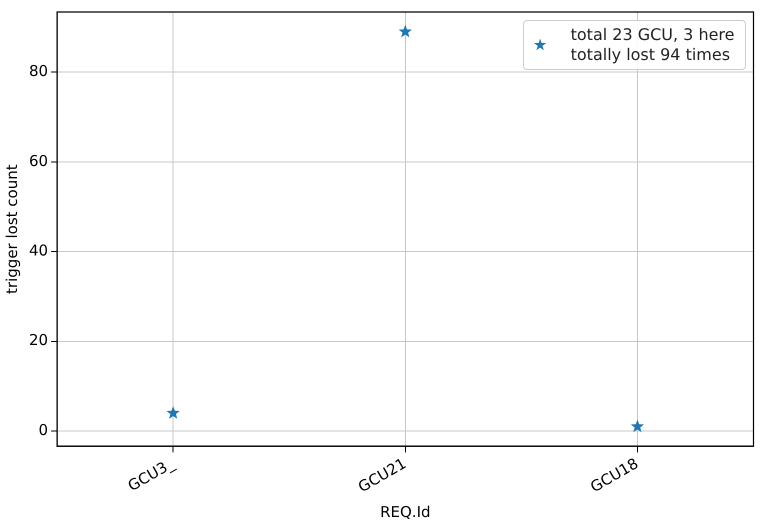 The width and height of the screenshot is (763, 526). What do you see at coordinates (652, 45) in the screenshot?
I see `legend-label: total 23 GCU, 3 here totally lost 94 times` at bounding box center [652, 45].